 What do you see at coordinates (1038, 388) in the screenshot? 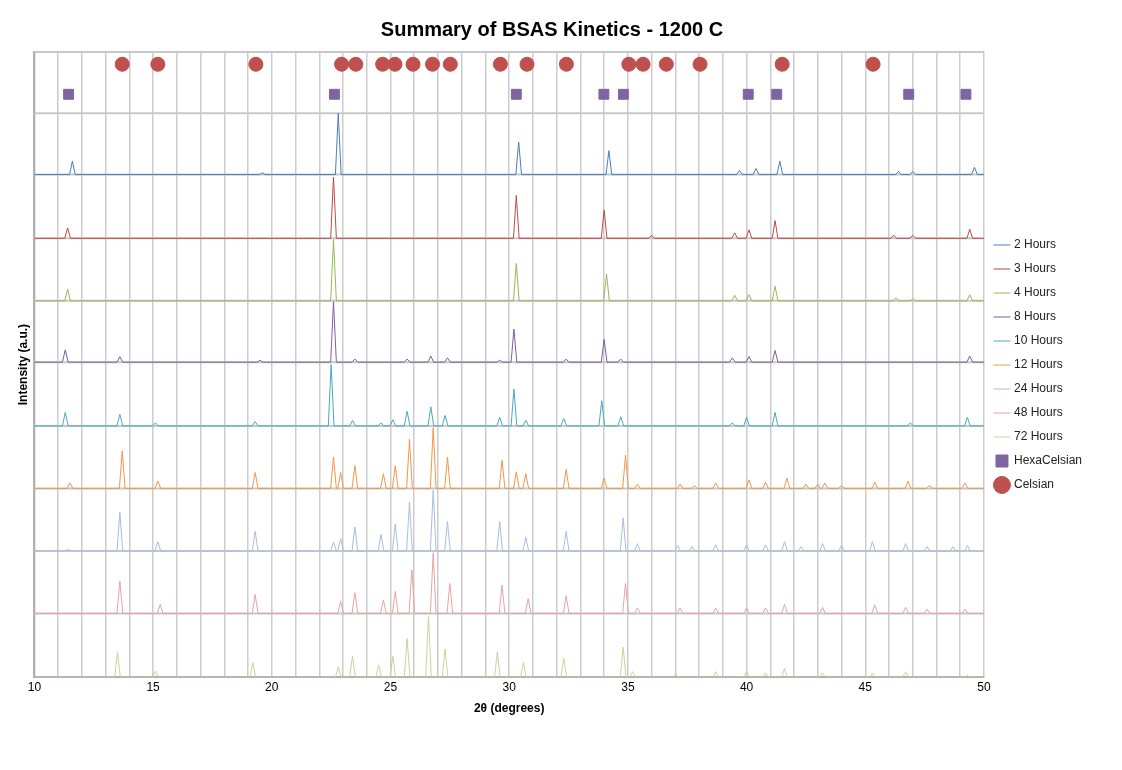
I see `legend-label: 24 Hours` at bounding box center [1038, 388].